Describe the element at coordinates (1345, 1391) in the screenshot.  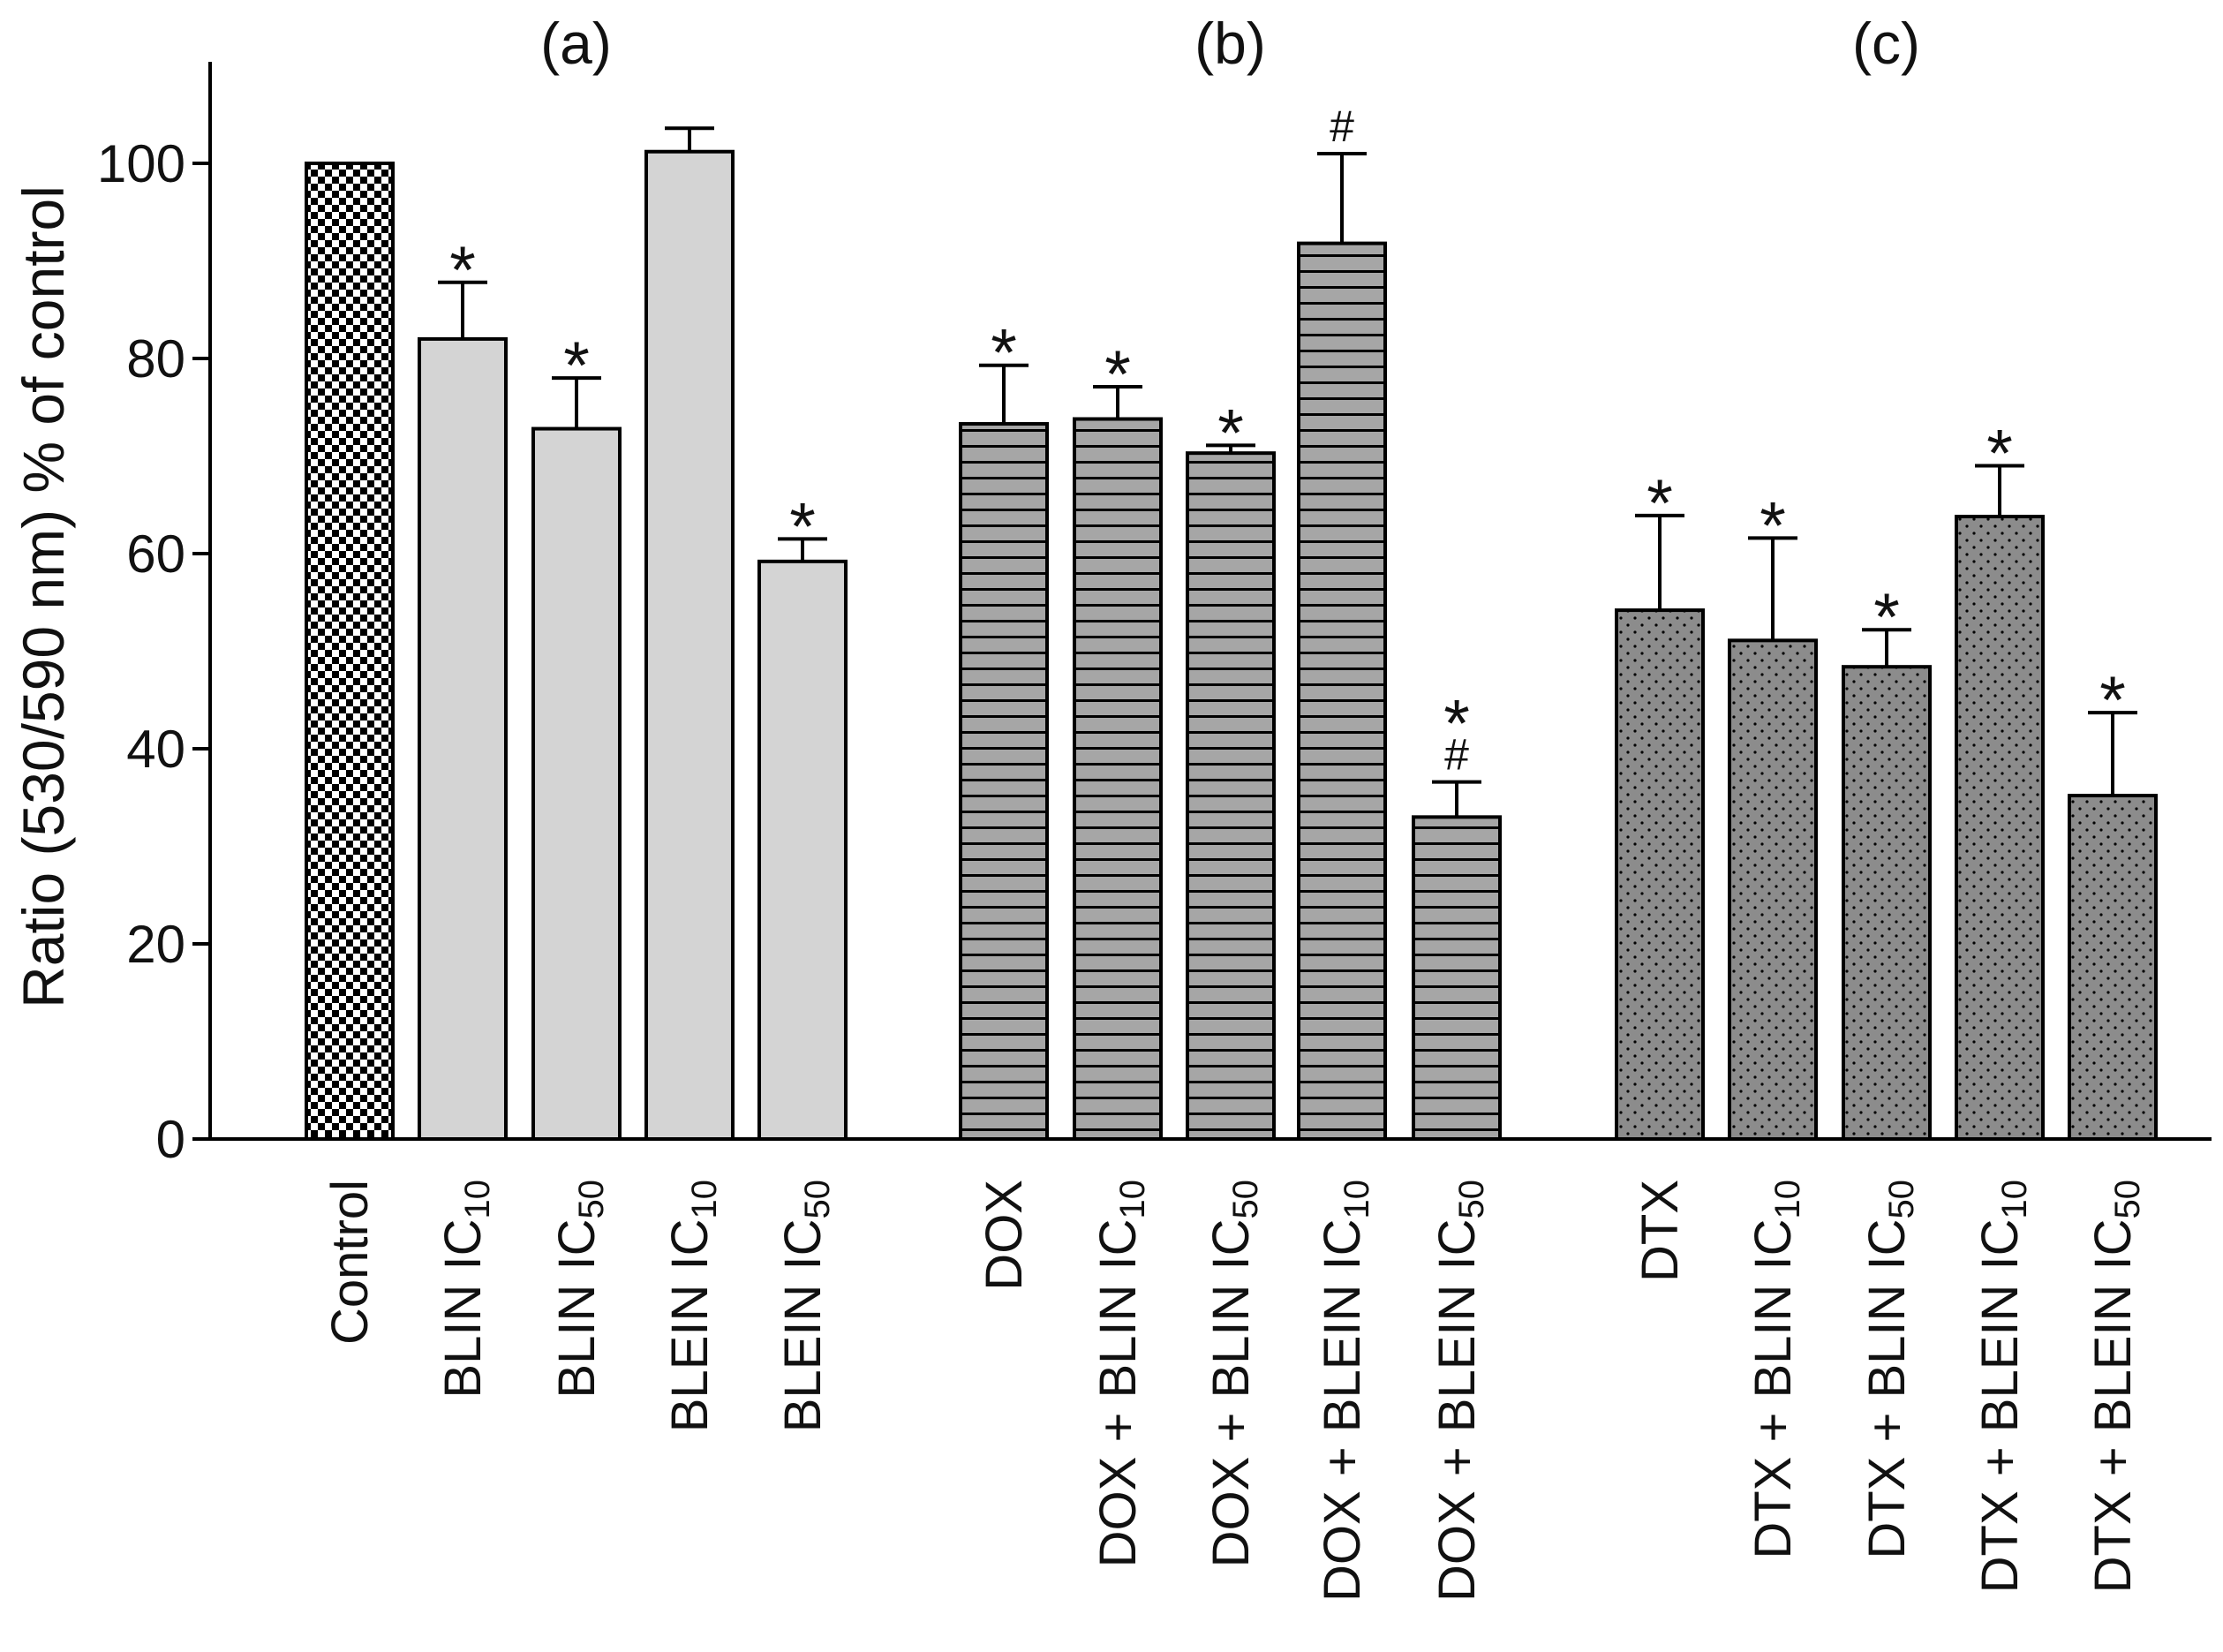
I see `category-label: DOX + BLEIN IC10` at that location.